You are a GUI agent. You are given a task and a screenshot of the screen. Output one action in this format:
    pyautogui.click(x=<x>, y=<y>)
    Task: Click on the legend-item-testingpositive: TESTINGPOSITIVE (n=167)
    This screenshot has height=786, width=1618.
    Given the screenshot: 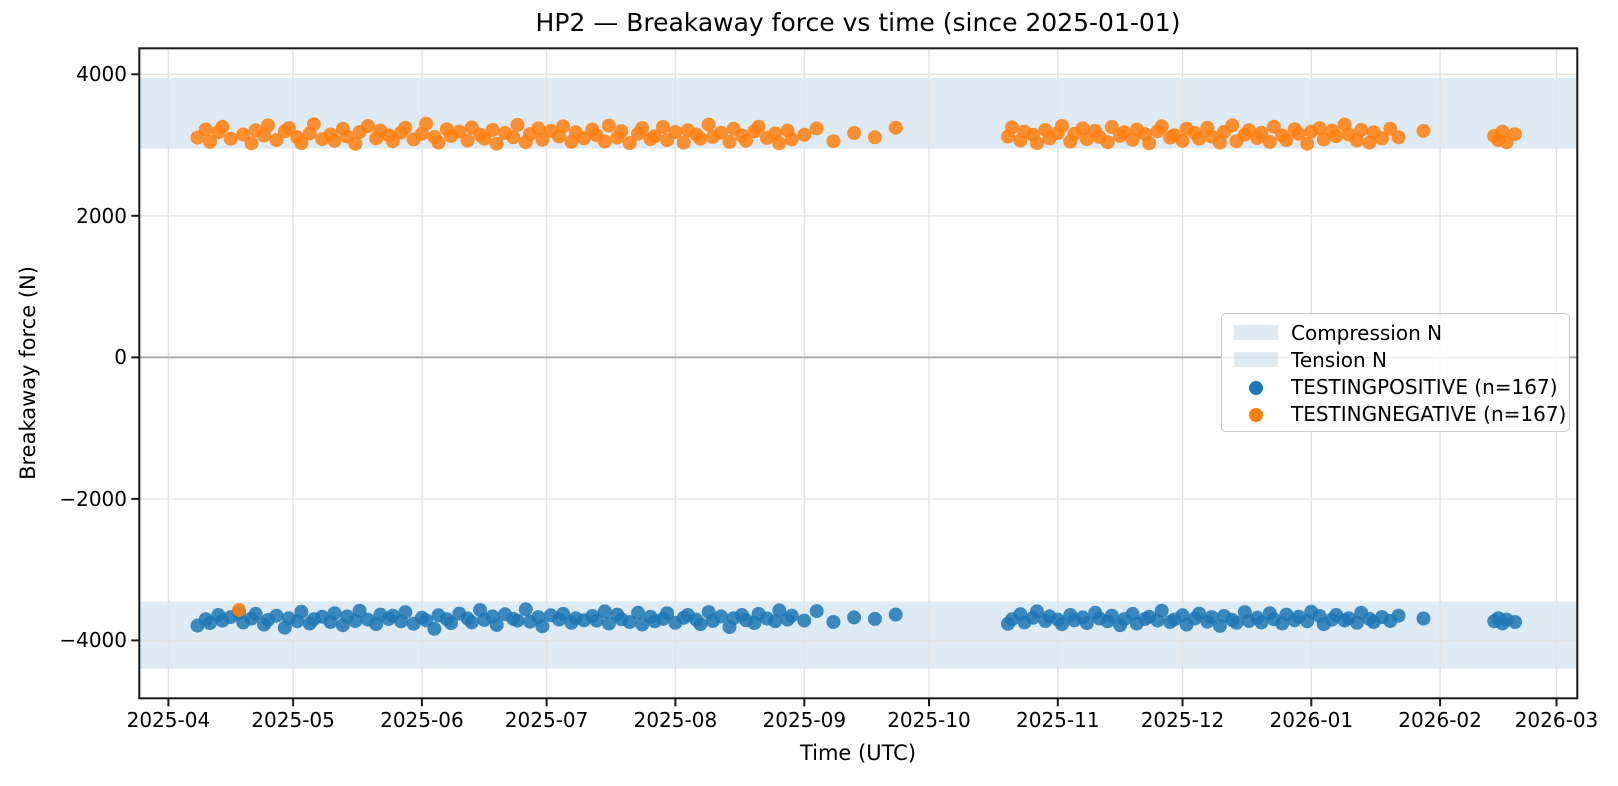 What is the action you would take?
    pyautogui.click(x=1396, y=386)
    